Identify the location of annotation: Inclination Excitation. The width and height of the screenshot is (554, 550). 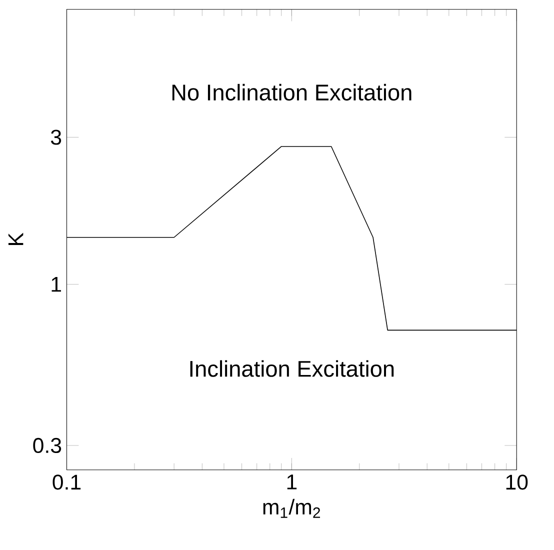
(292, 368).